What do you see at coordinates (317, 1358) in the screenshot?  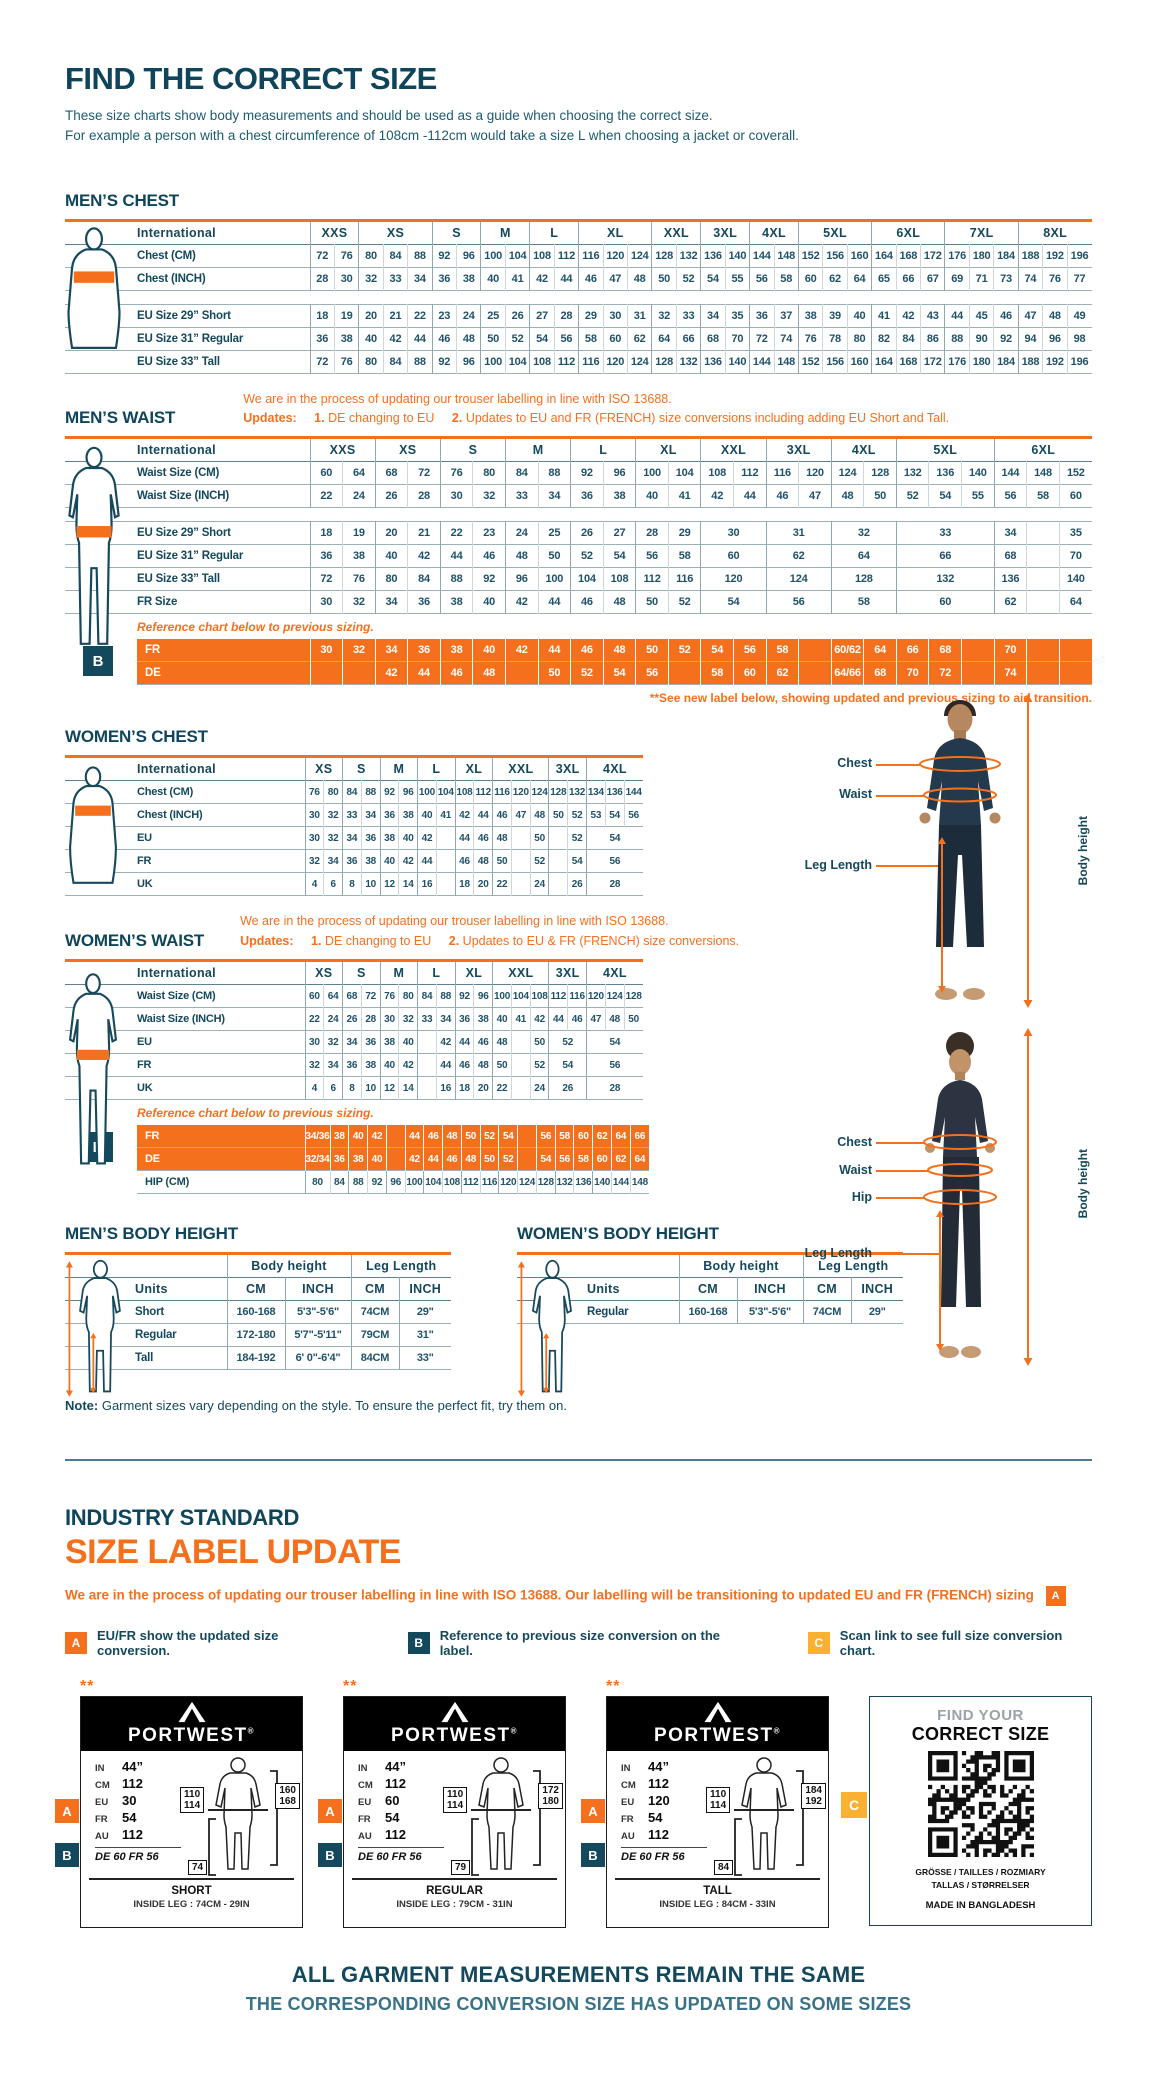 I see `table-cell: 6' 0"-6'4"` at bounding box center [317, 1358].